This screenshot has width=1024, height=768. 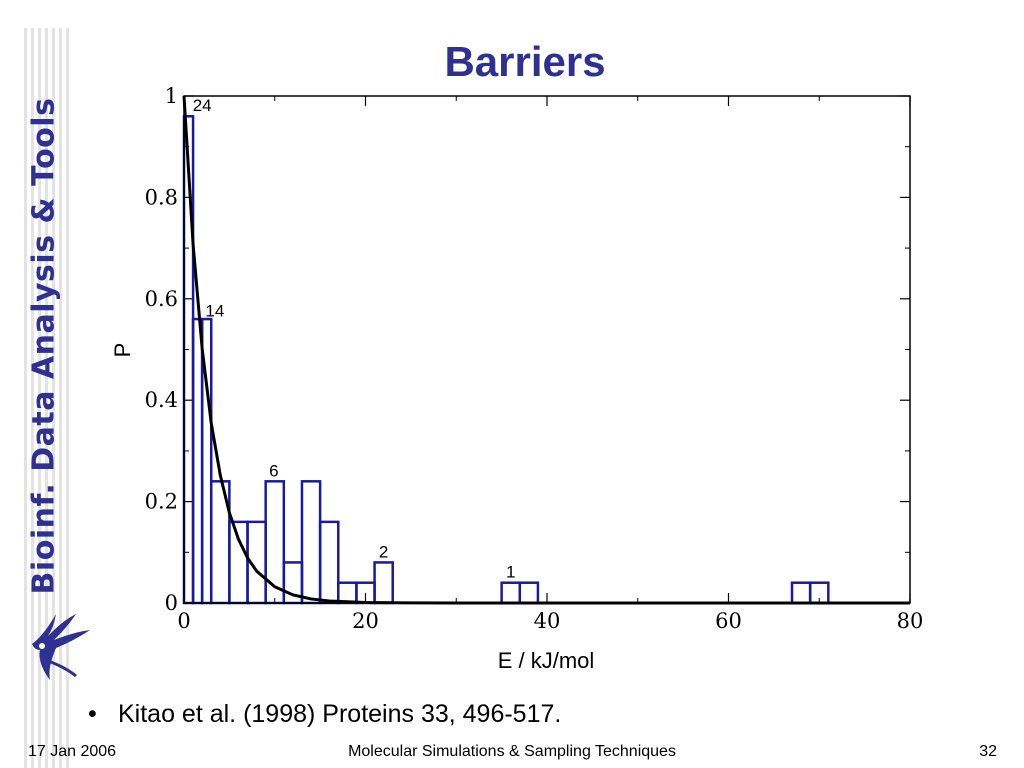 What do you see at coordinates (910, 621) in the screenshot?
I see `x-tick-label: 80` at bounding box center [910, 621].